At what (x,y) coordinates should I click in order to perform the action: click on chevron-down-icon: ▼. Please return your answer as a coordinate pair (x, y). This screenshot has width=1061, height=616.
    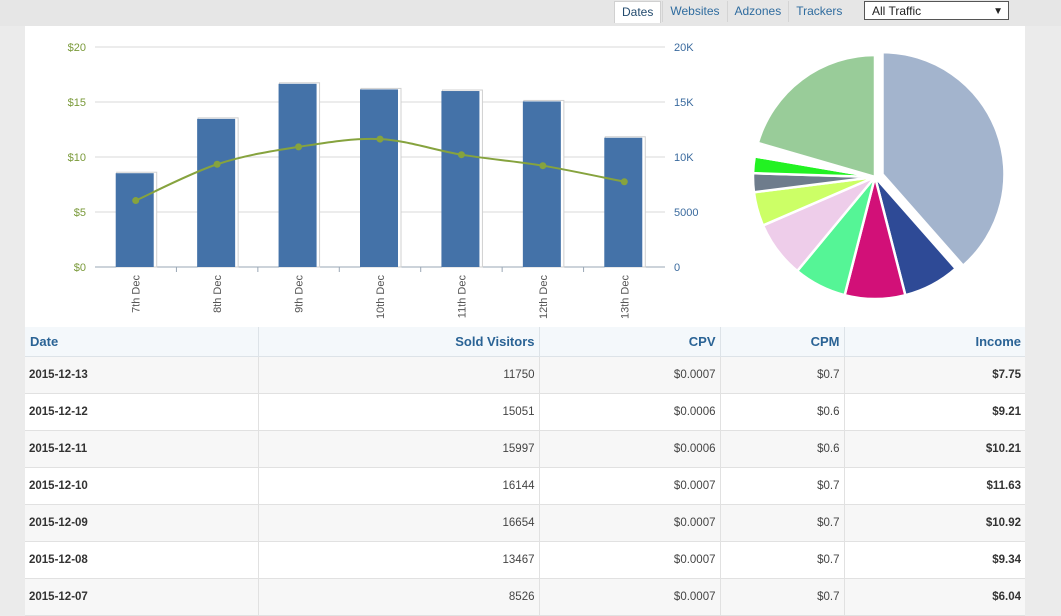
    Looking at the image, I should click on (998, 11).